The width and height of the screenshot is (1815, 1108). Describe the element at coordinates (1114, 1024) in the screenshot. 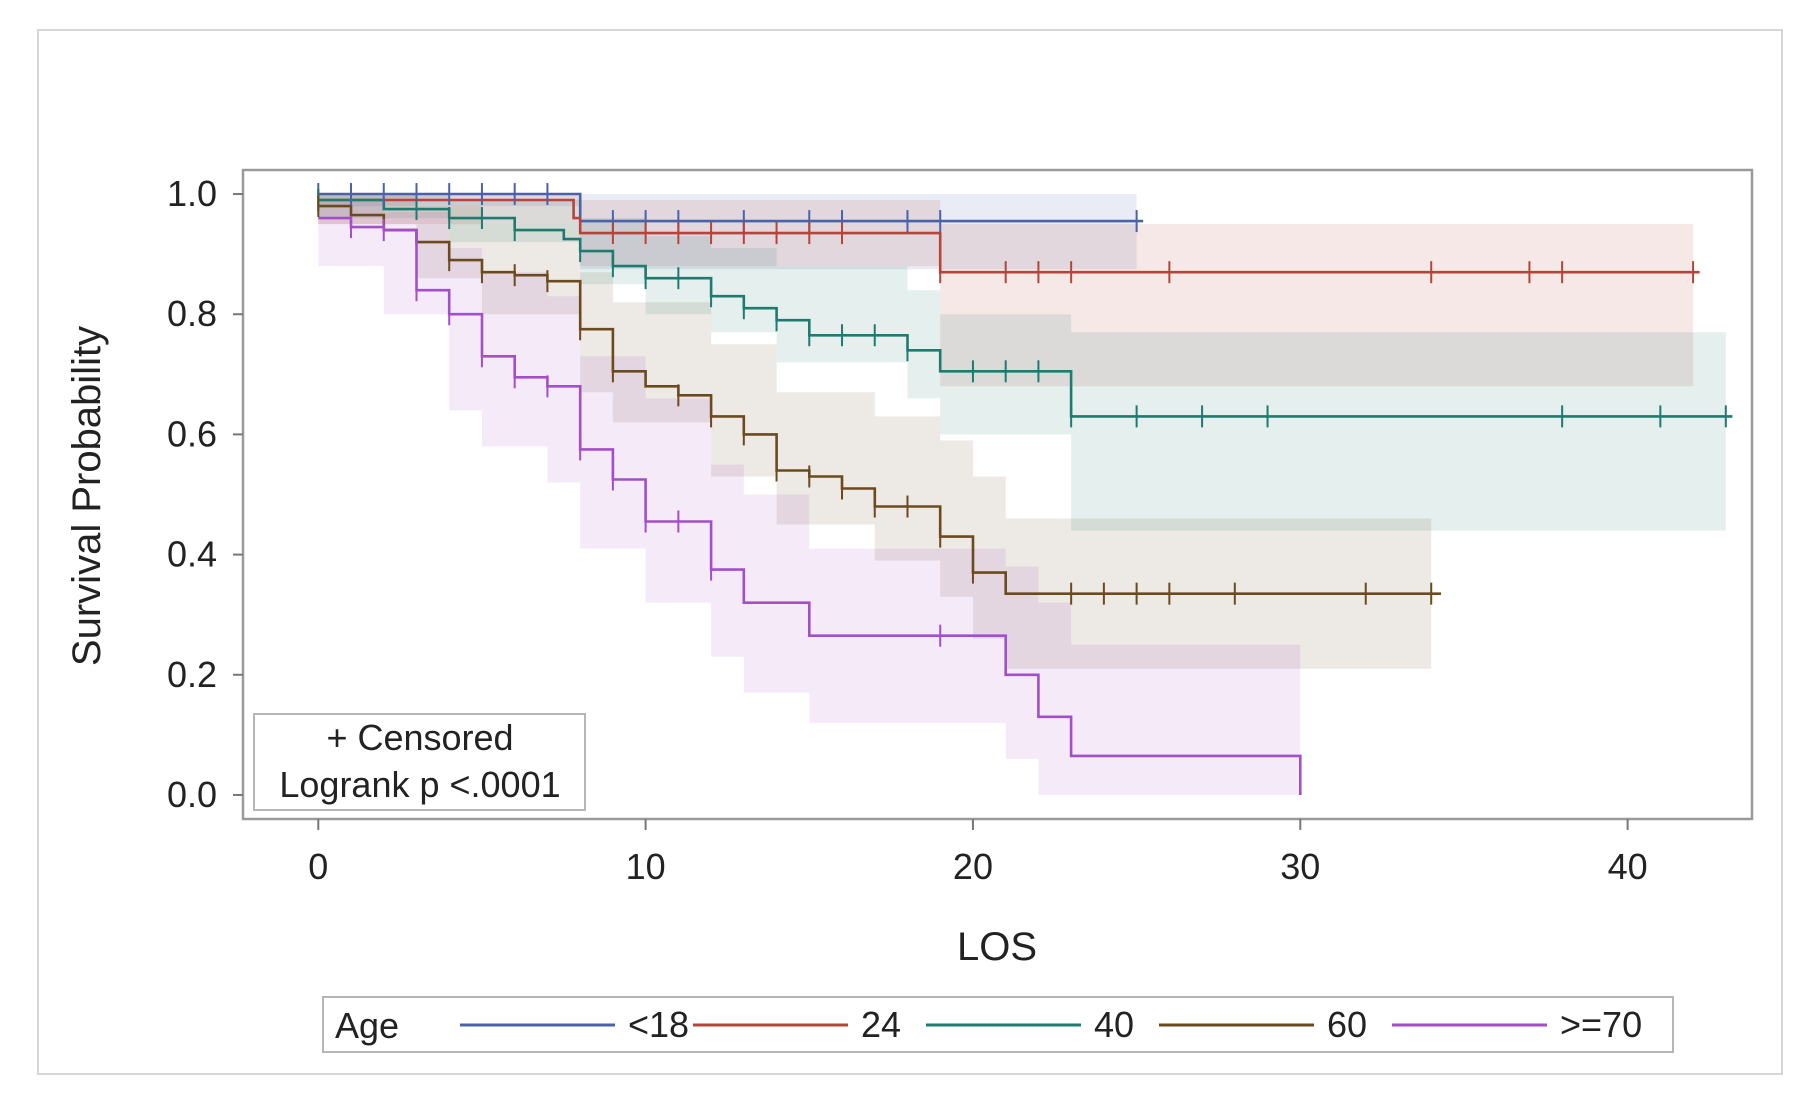

I see `legend-label-2: 40` at that location.